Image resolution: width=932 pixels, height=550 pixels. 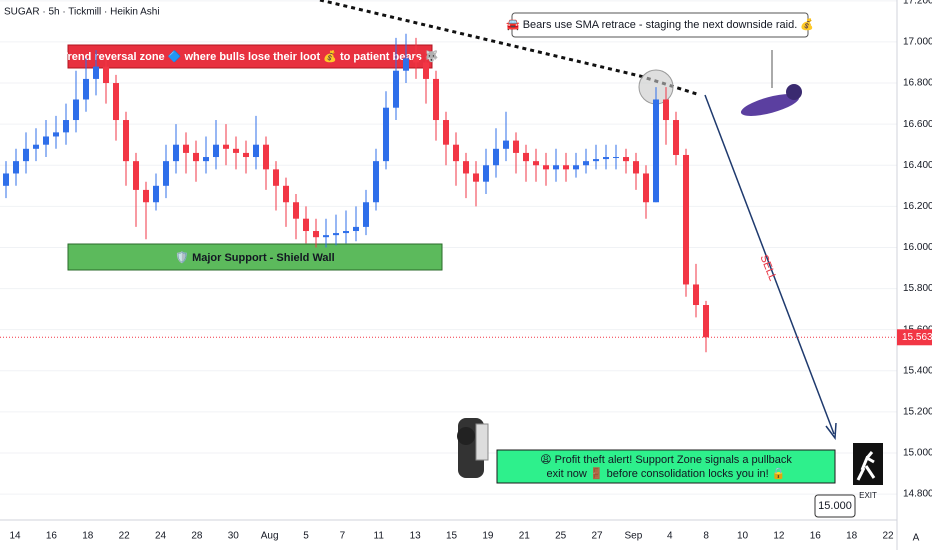 What do you see at coordinates (52, 536) in the screenshot?
I see `x-tick-label: 16` at bounding box center [52, 536].